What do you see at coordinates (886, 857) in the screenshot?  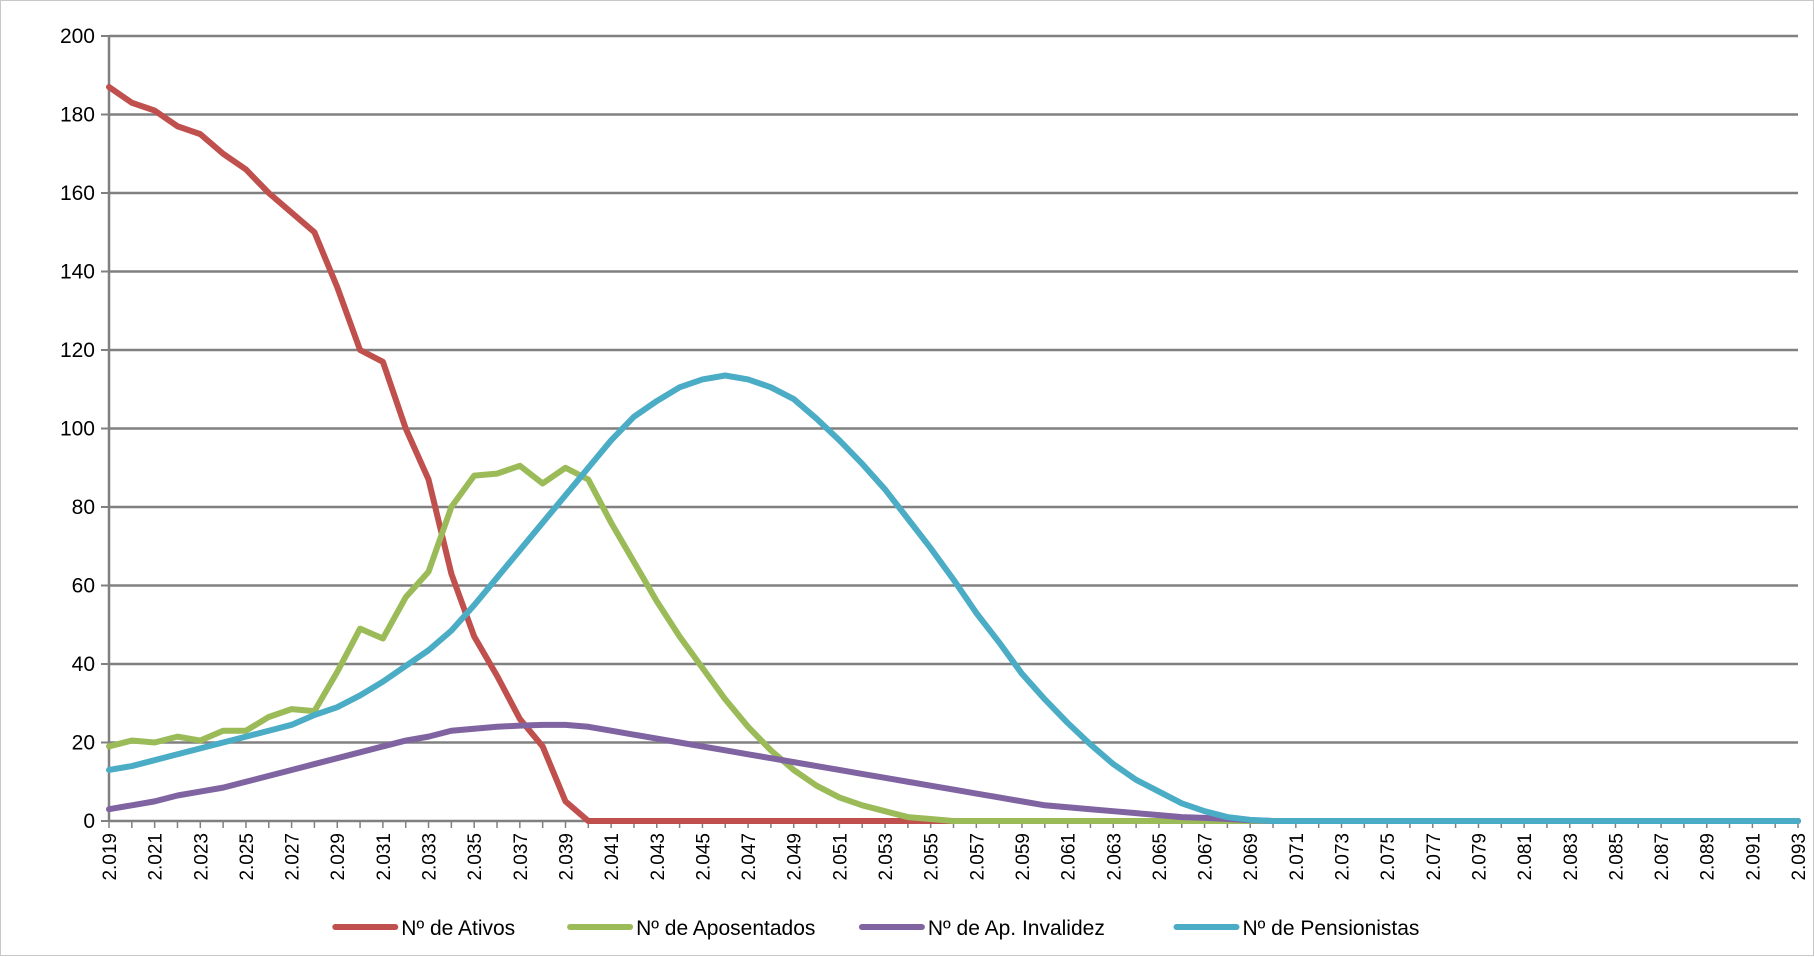 I see `x-tick-label: 2.053` at bounding box center [886, 857].